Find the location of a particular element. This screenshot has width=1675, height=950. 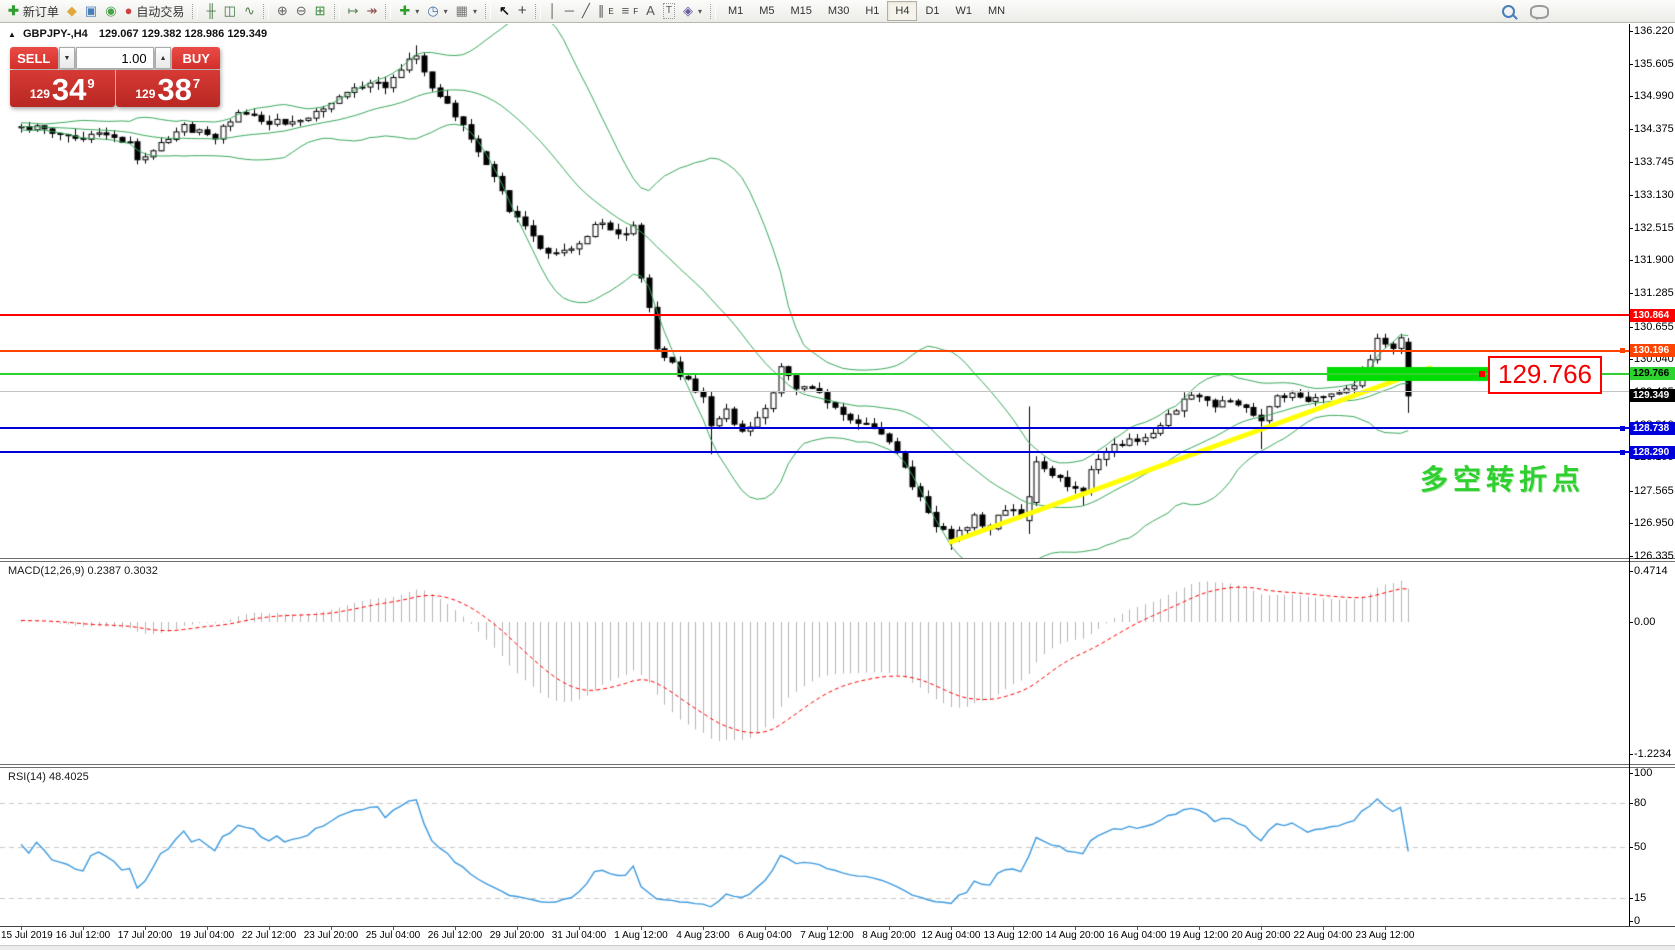

hline-tool: ─ is located at coordinates (569, 11).